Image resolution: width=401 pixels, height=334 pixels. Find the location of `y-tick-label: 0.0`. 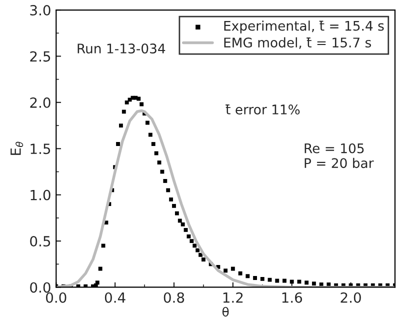

y-tick-label: 0.0 is located at coordinates (40, 287).